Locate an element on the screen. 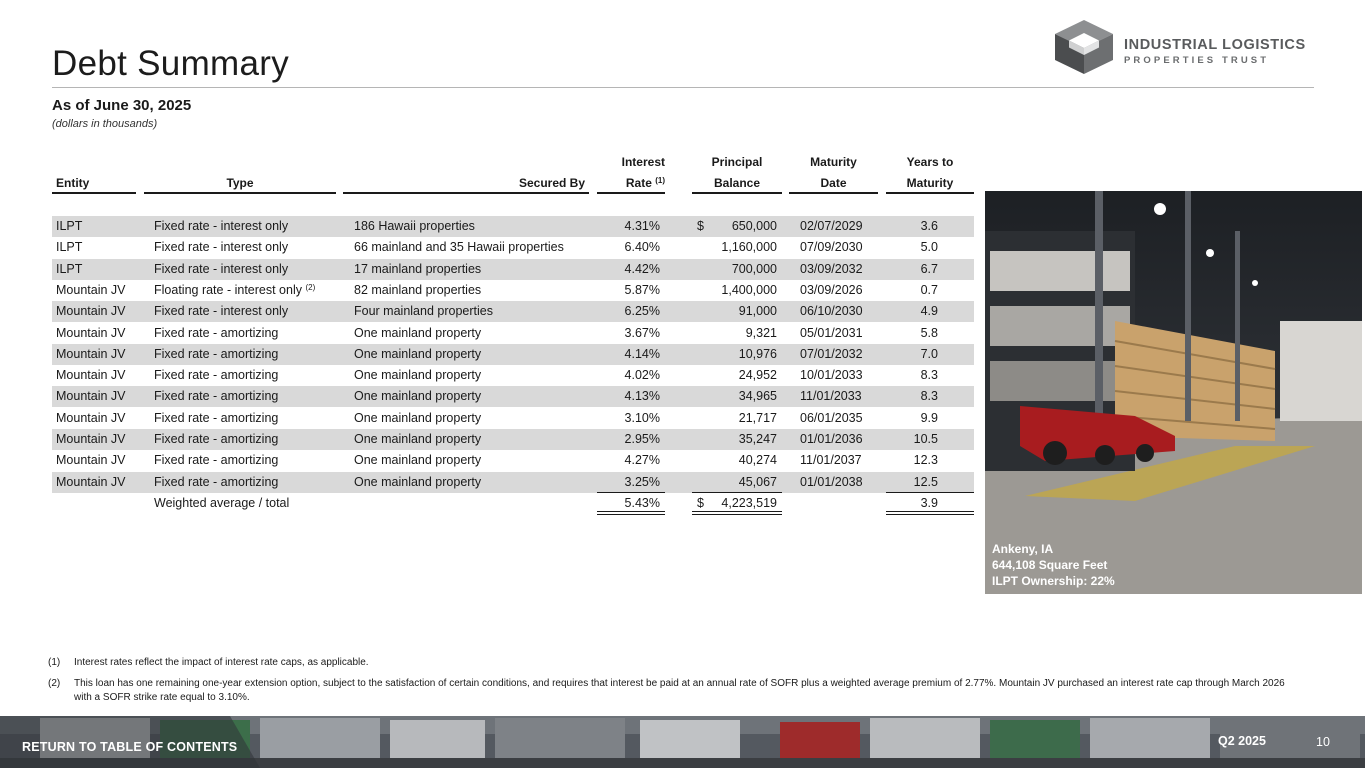  cell-maturity: 07/01/2032 is located at coordinates (831, 353).